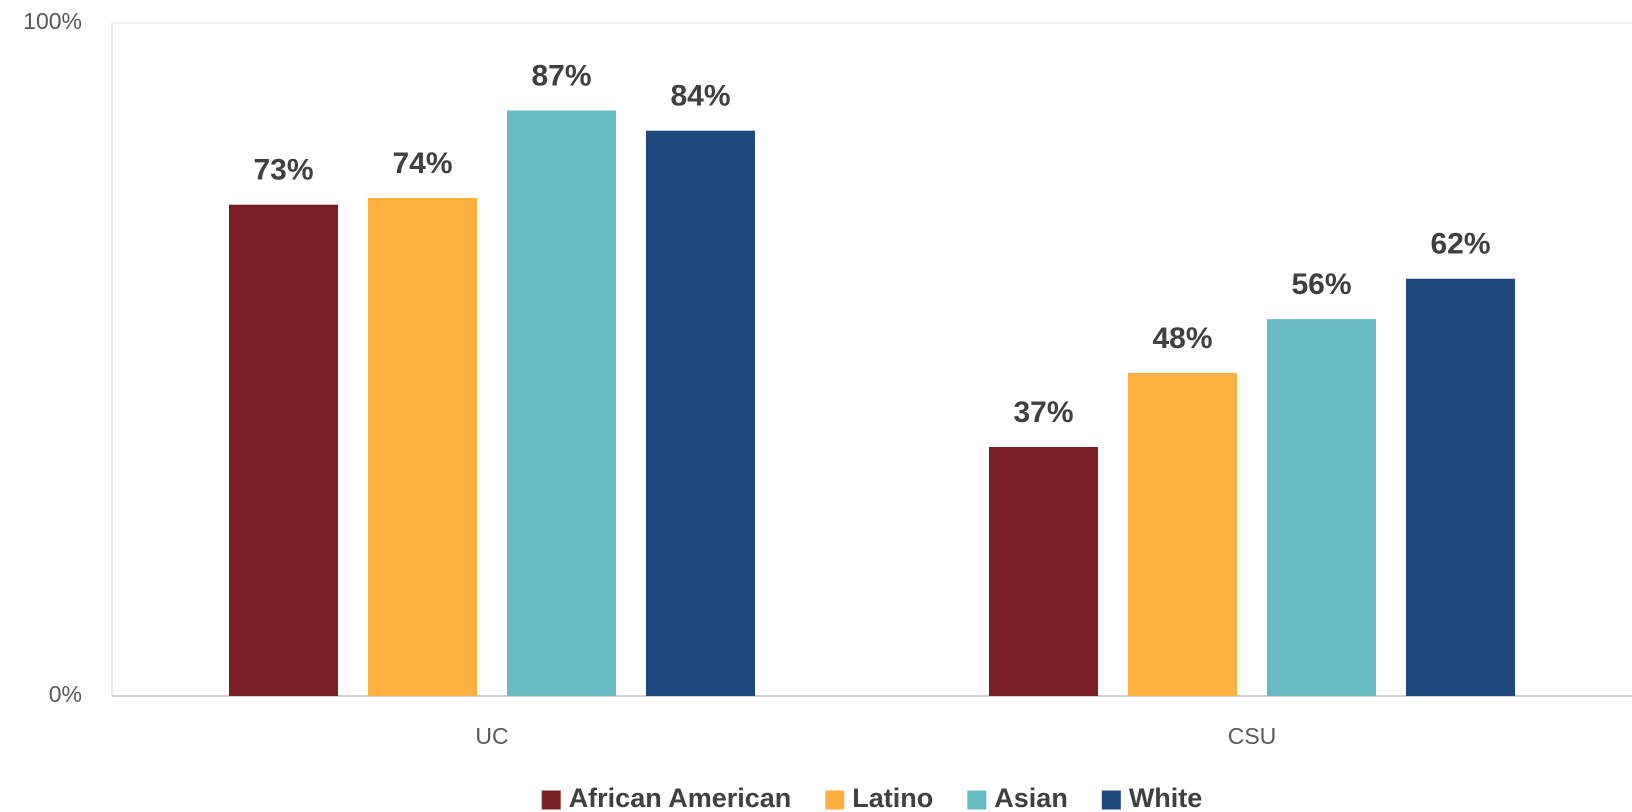 This screenshot has width=1632, height=812. Describe the element at coordinates (561, 75) in the screenshot. I see `data-label: 87%` at that location.